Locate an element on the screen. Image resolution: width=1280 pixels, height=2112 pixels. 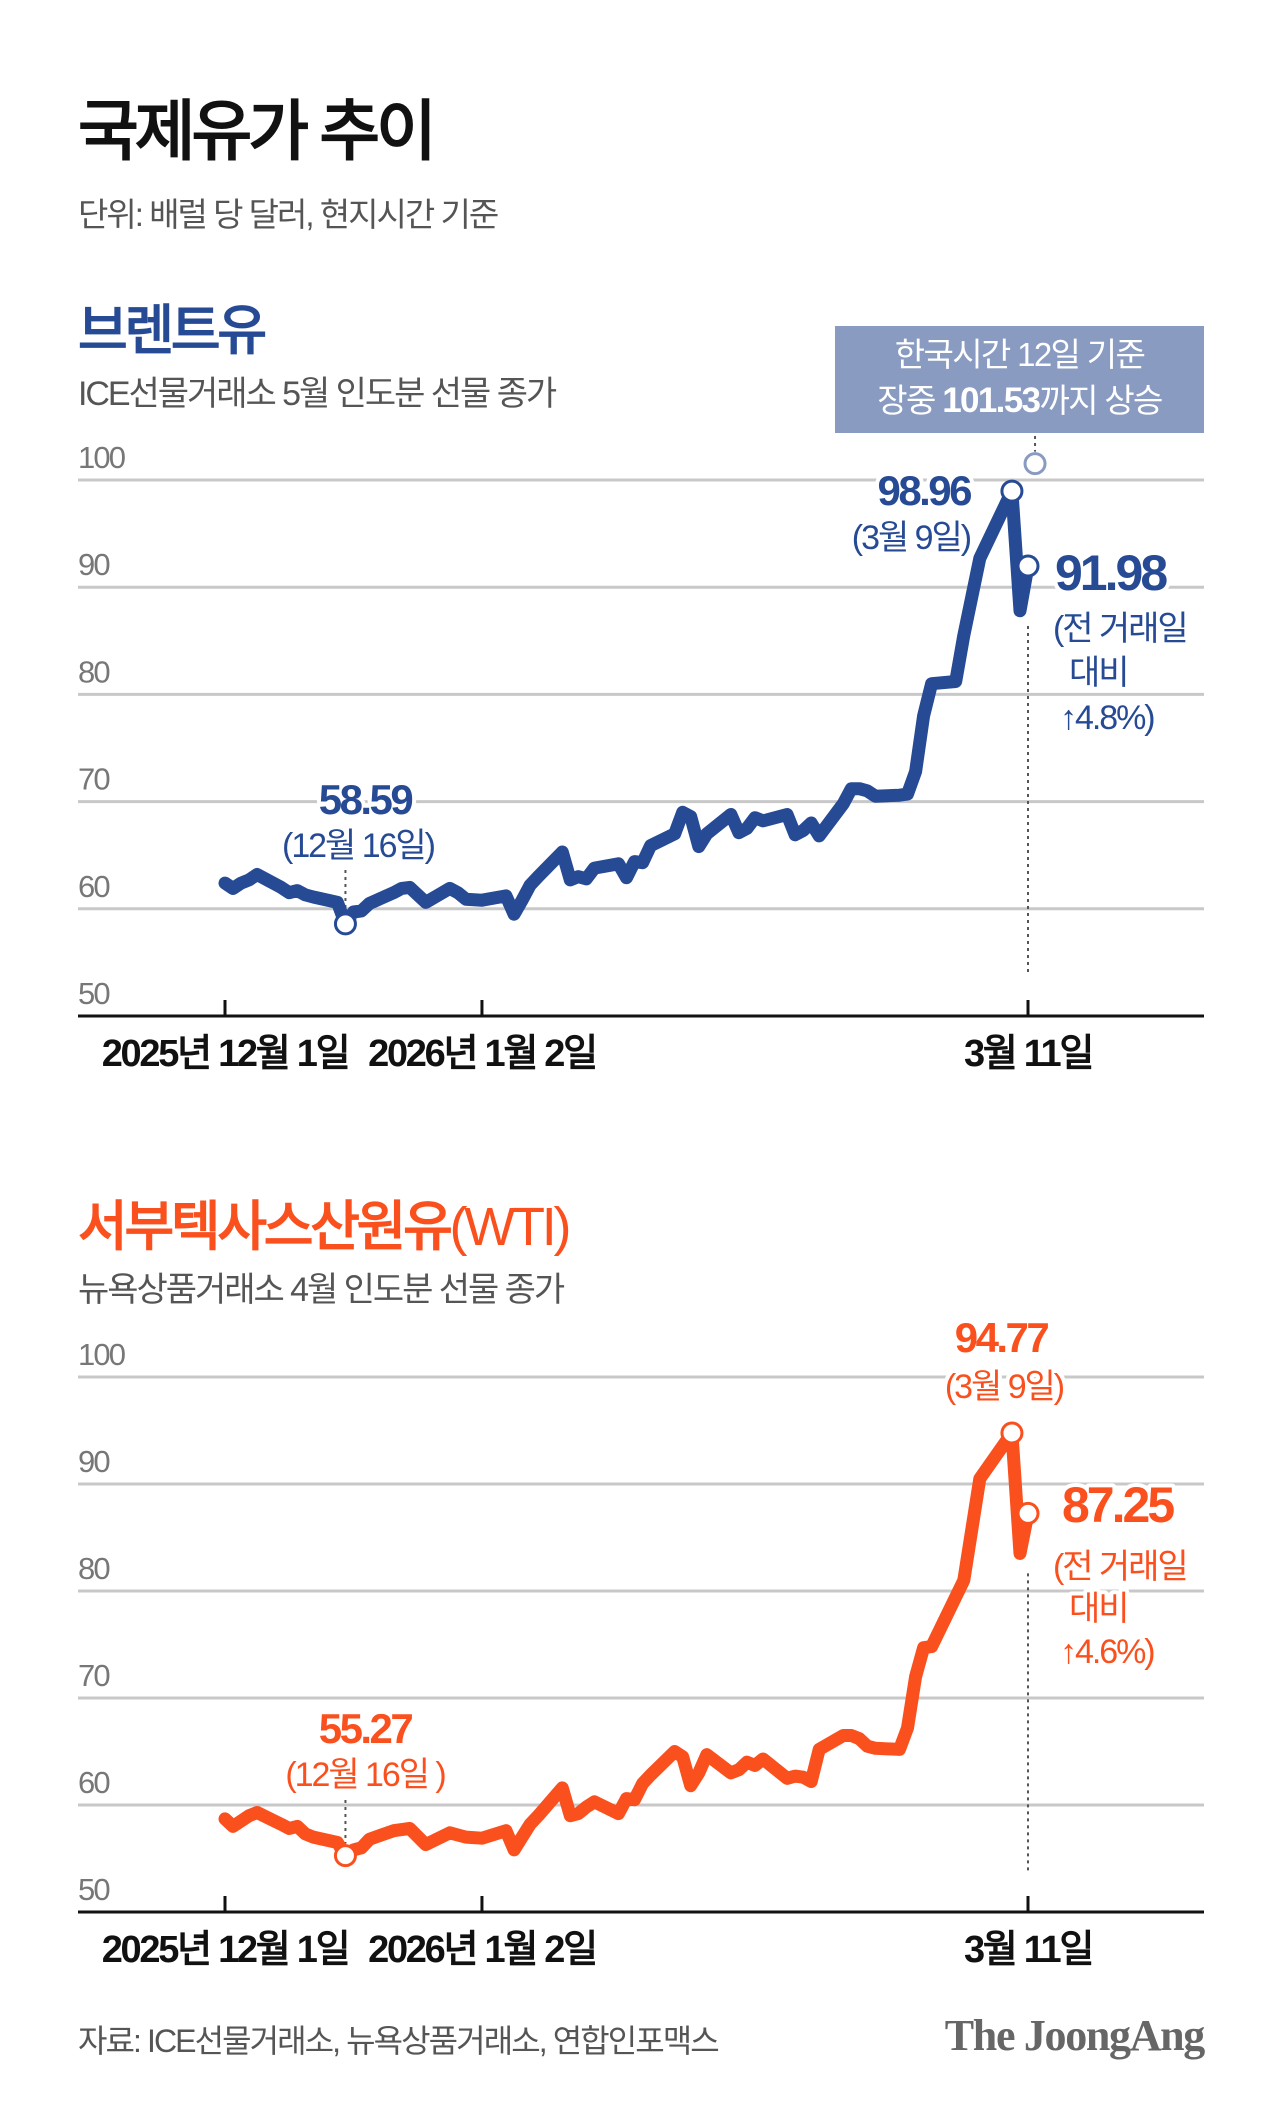
callout-line2: 장중 101.53까지 상승 is located at coordinates (1019, 401).